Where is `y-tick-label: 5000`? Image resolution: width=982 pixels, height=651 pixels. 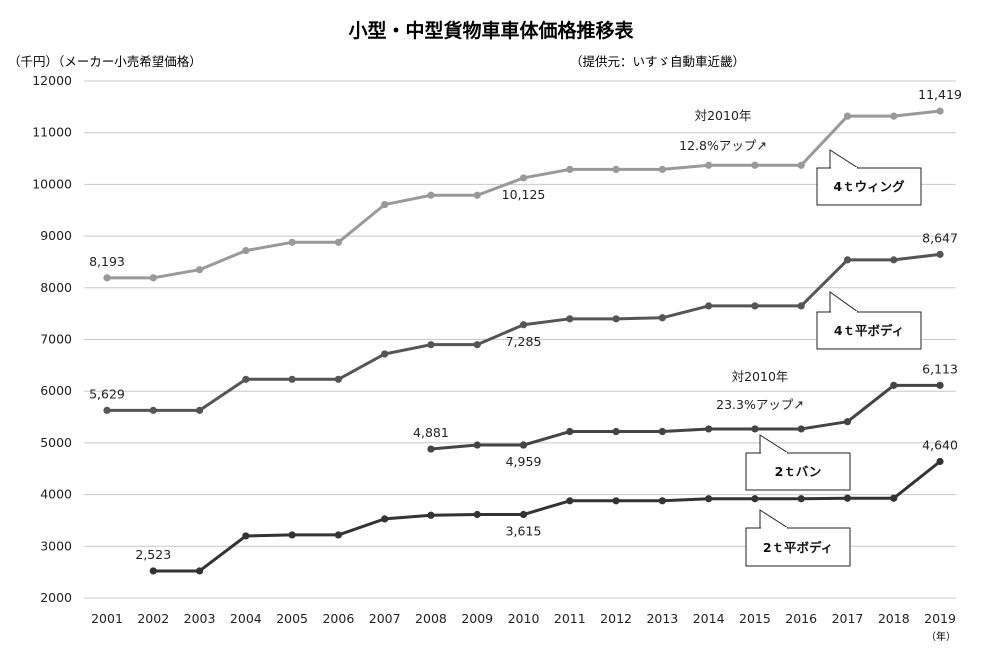 y-tick-label: 5000 is located at coordinates (56, 442).